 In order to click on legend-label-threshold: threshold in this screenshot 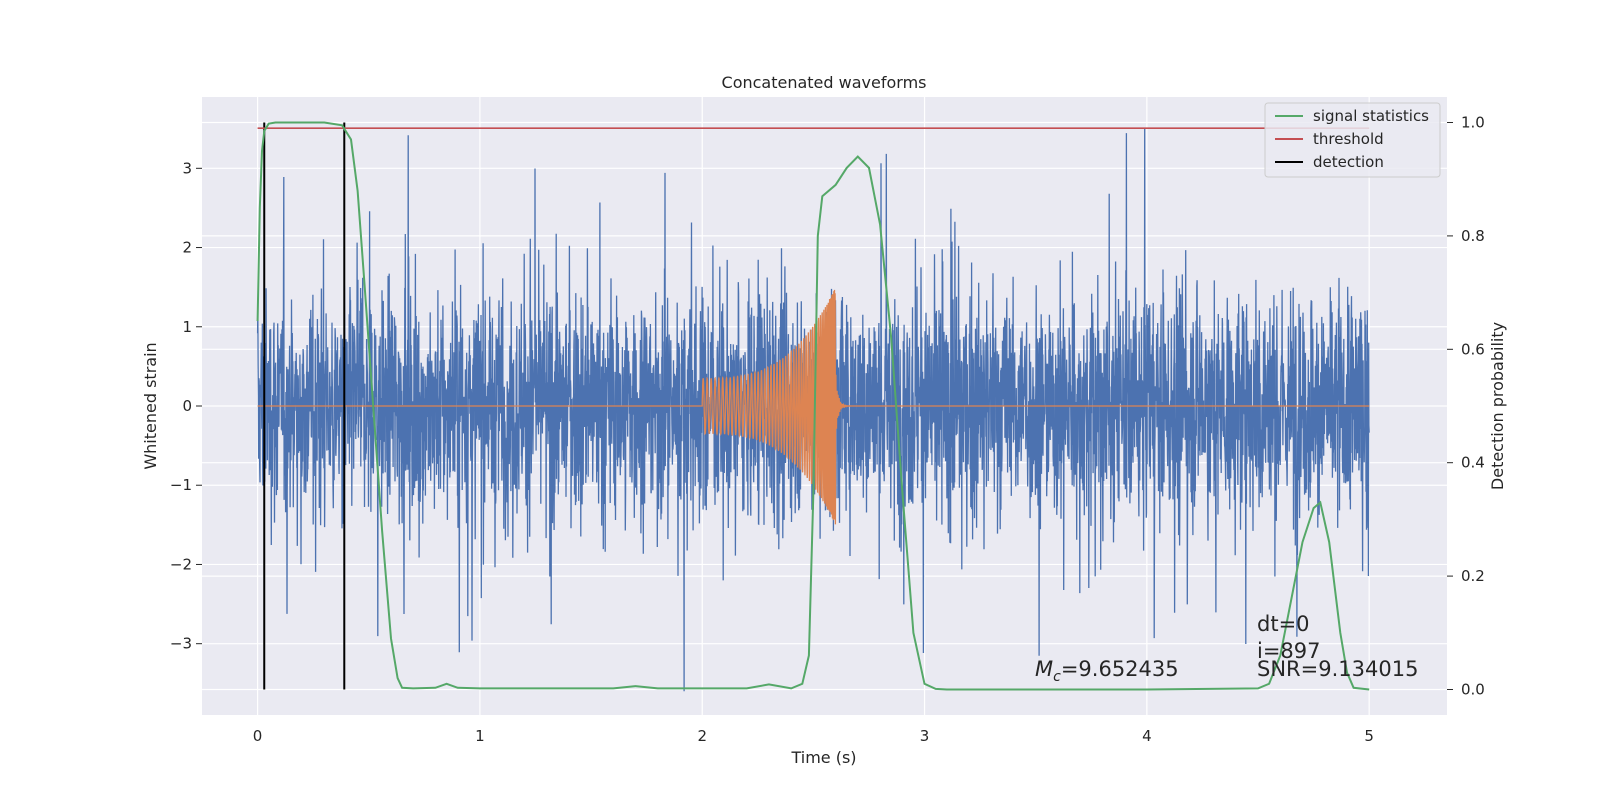, I will do `click(1348, 139)`.